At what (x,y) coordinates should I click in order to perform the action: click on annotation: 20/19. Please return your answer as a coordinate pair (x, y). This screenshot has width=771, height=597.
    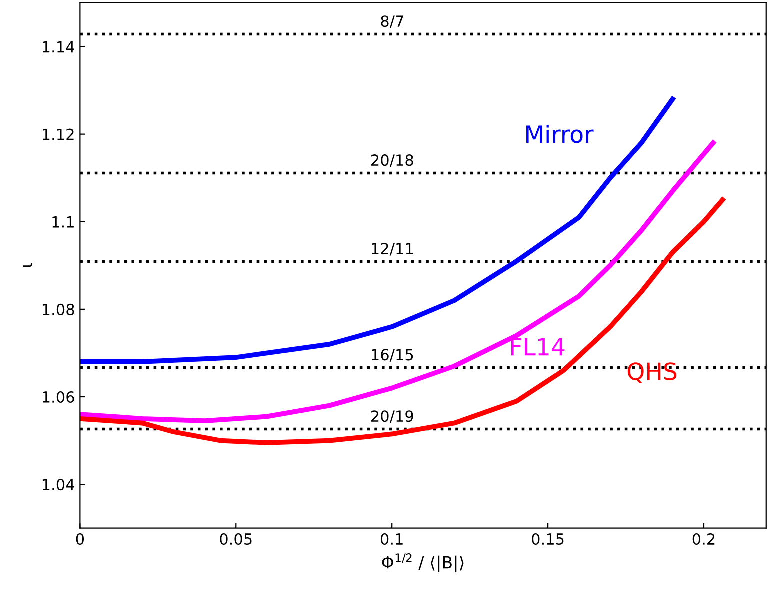
    Looking at the image, I should click on (393, 417).